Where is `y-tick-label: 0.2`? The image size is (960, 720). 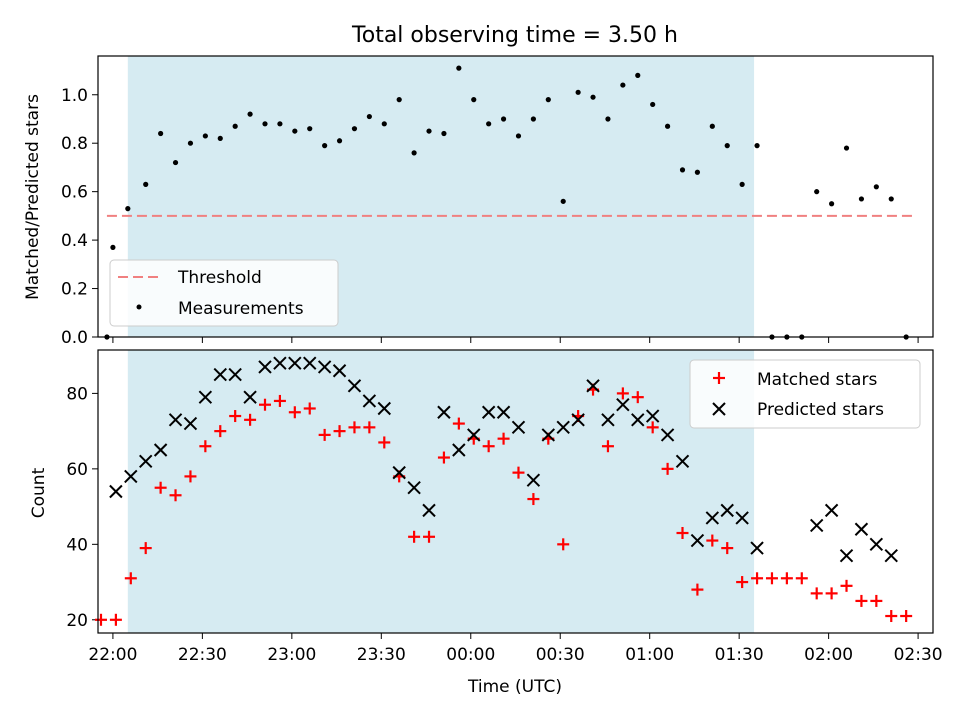
y-tick-label: 0.2 is located at coordinates (74, 290).